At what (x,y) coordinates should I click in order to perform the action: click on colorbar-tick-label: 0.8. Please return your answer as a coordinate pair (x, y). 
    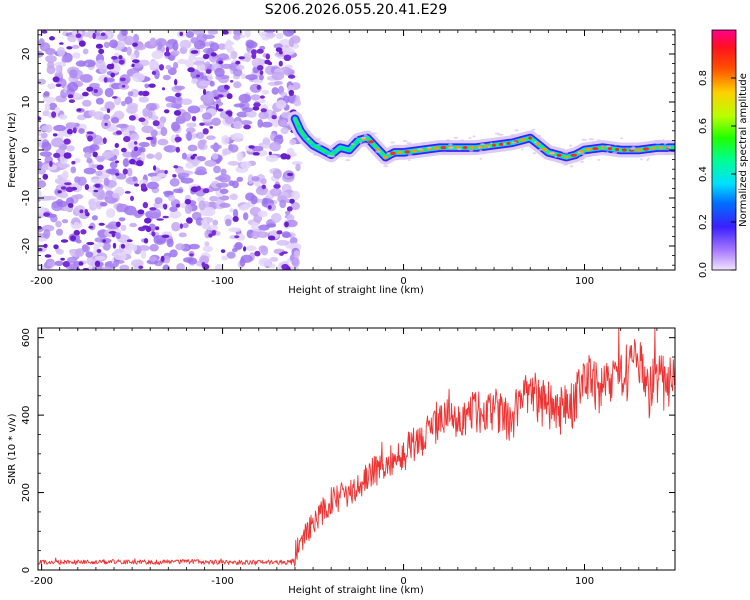
    Looking at the image, I should click on (703, 78).